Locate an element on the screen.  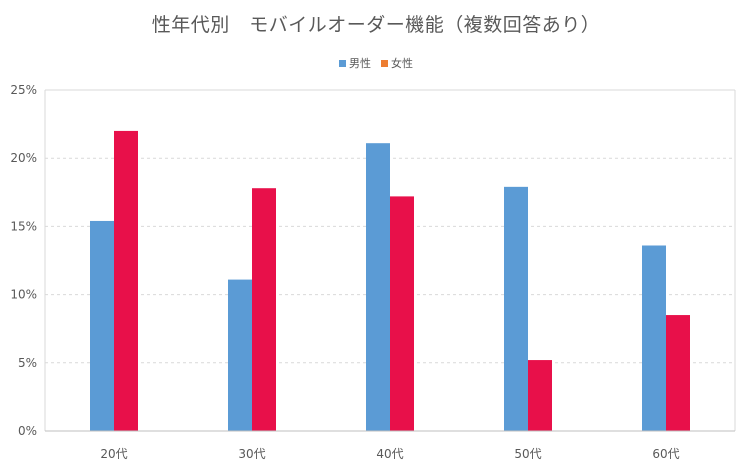
legend-item-male: 男性 is located at coordinates (355, 63).